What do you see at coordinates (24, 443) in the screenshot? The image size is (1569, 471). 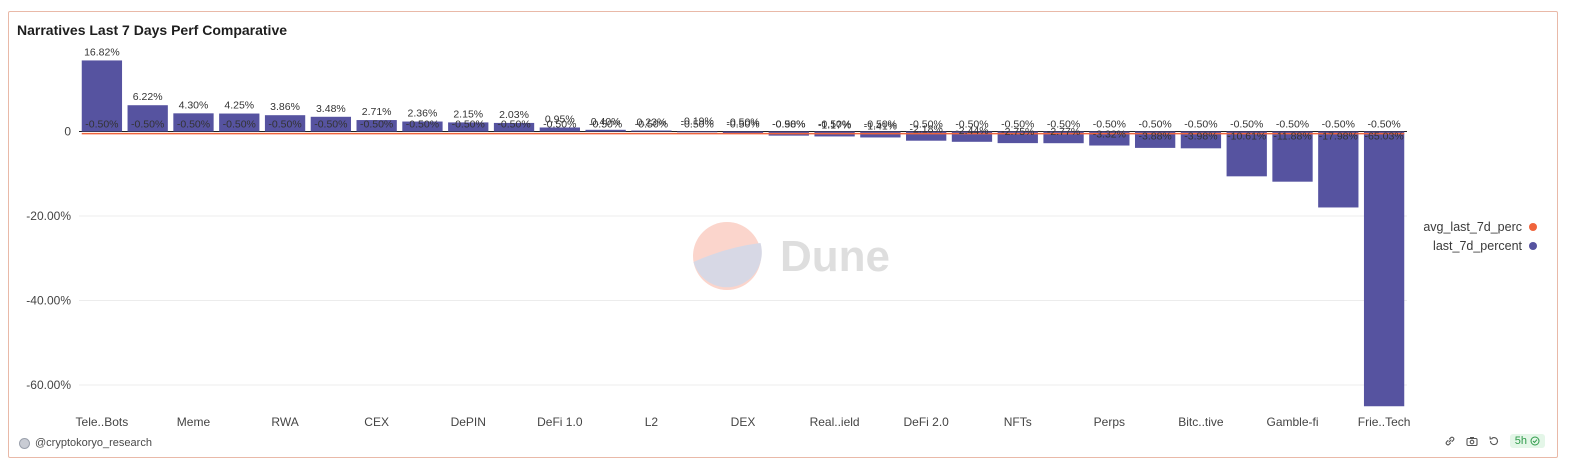 I see `avatar` at bounding box center [24, 443].